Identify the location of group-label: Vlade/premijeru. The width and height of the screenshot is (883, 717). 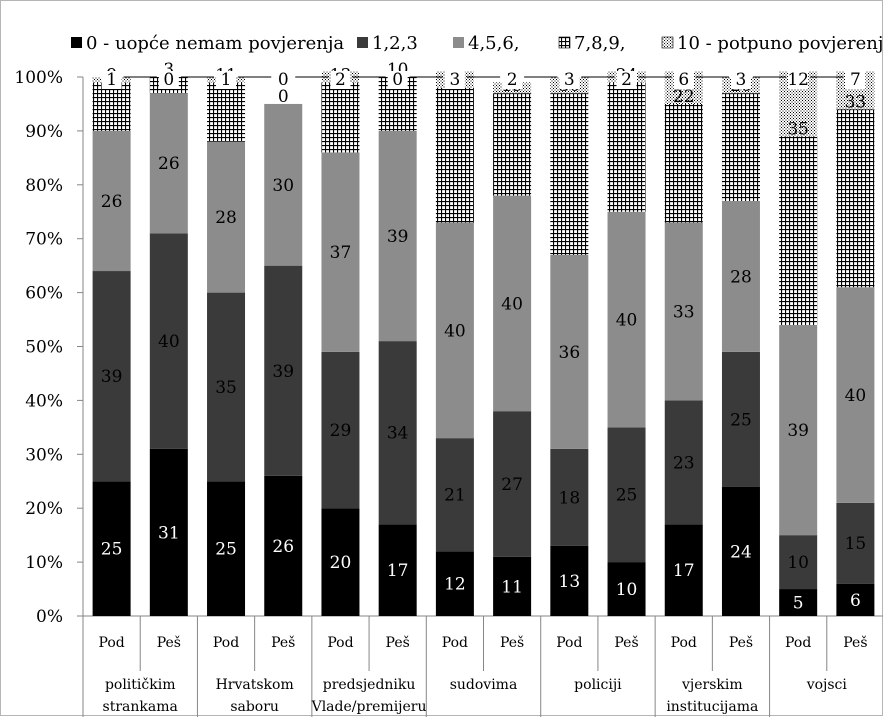
(369, 707).